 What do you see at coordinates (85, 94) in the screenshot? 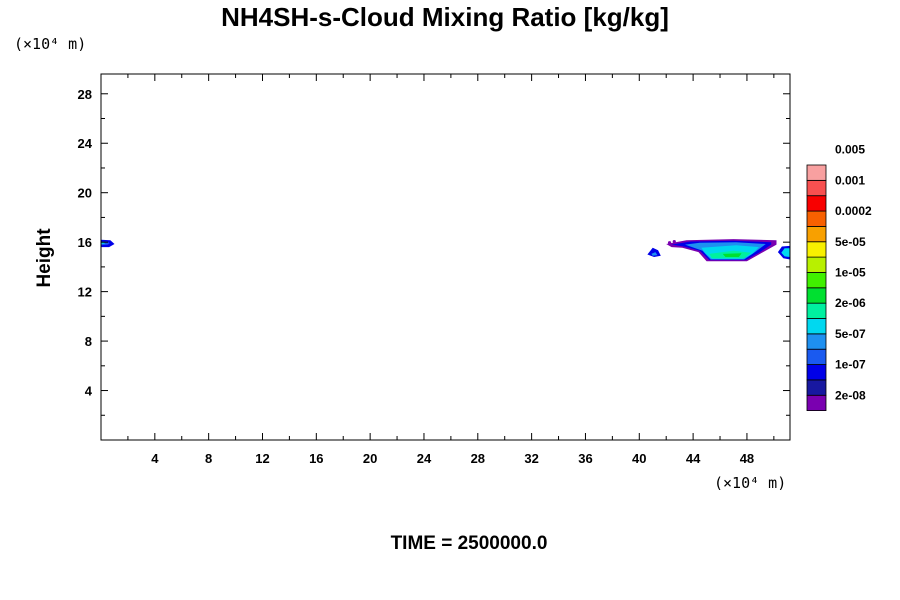
I see `y-tick-label: 28` at bounding box center [85, 94].